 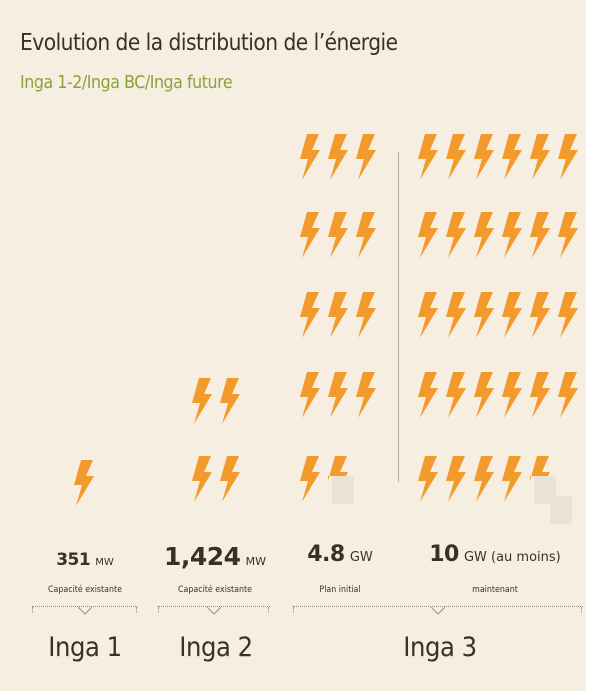 I want to click on inga3-initial-value: 4.8 GW, so click(x=340, y=554).